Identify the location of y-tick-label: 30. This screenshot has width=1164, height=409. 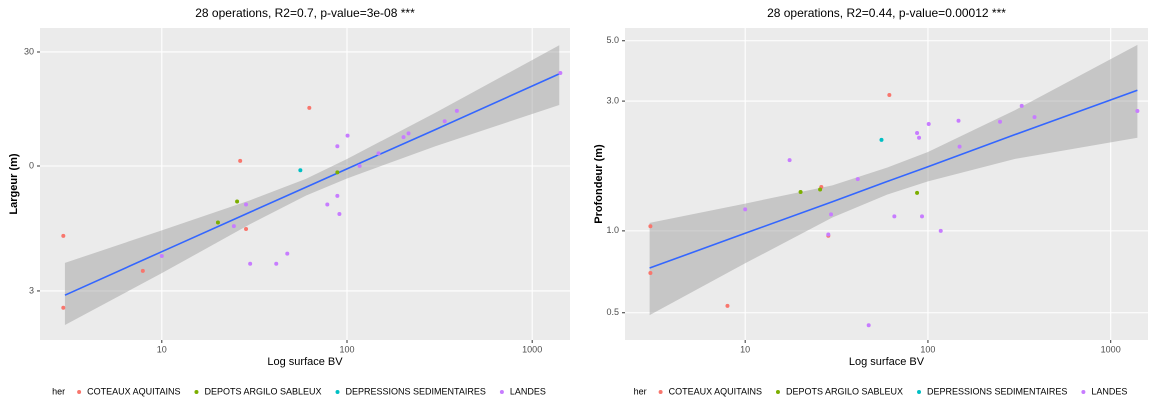
(29, 51).